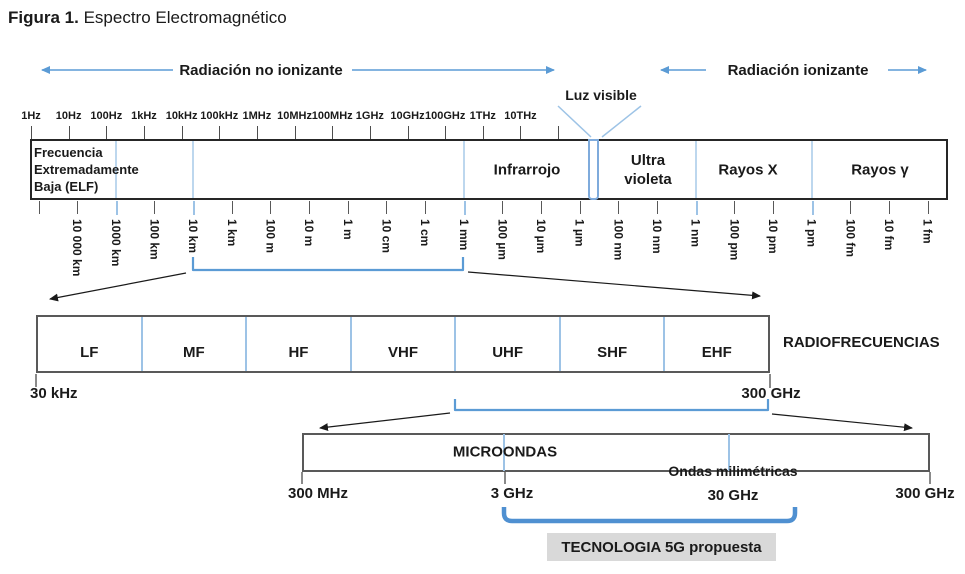 This screenshot has width=965, height=574. Describe the element at coordinates (811, 233) in the screenshot. I see `wavelength-tick-label: 1 pm` at that location.